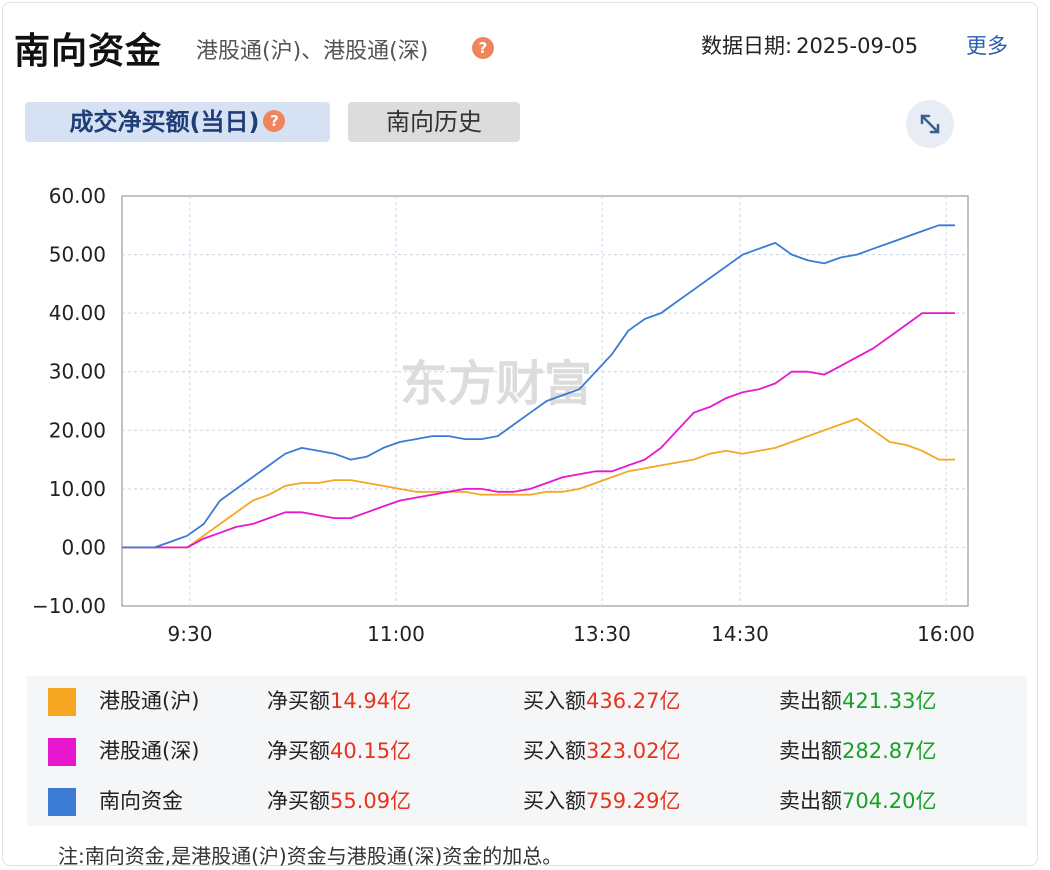 The image size is (1050, 870). Describe the element at coordinates (930, 124) in the screenshot. I see `expand-icon` at that location.